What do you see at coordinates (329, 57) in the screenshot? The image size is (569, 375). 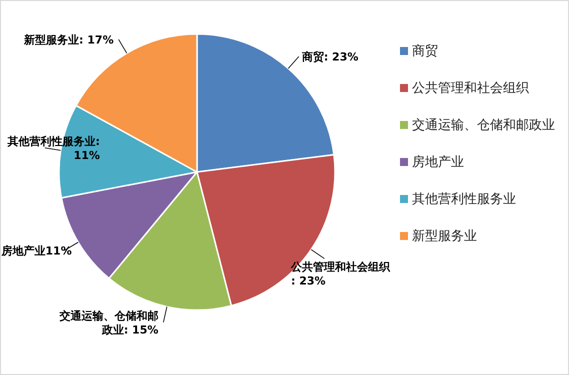 I see `data-label: 商贸: 23%` at bounding box center [329, 57].